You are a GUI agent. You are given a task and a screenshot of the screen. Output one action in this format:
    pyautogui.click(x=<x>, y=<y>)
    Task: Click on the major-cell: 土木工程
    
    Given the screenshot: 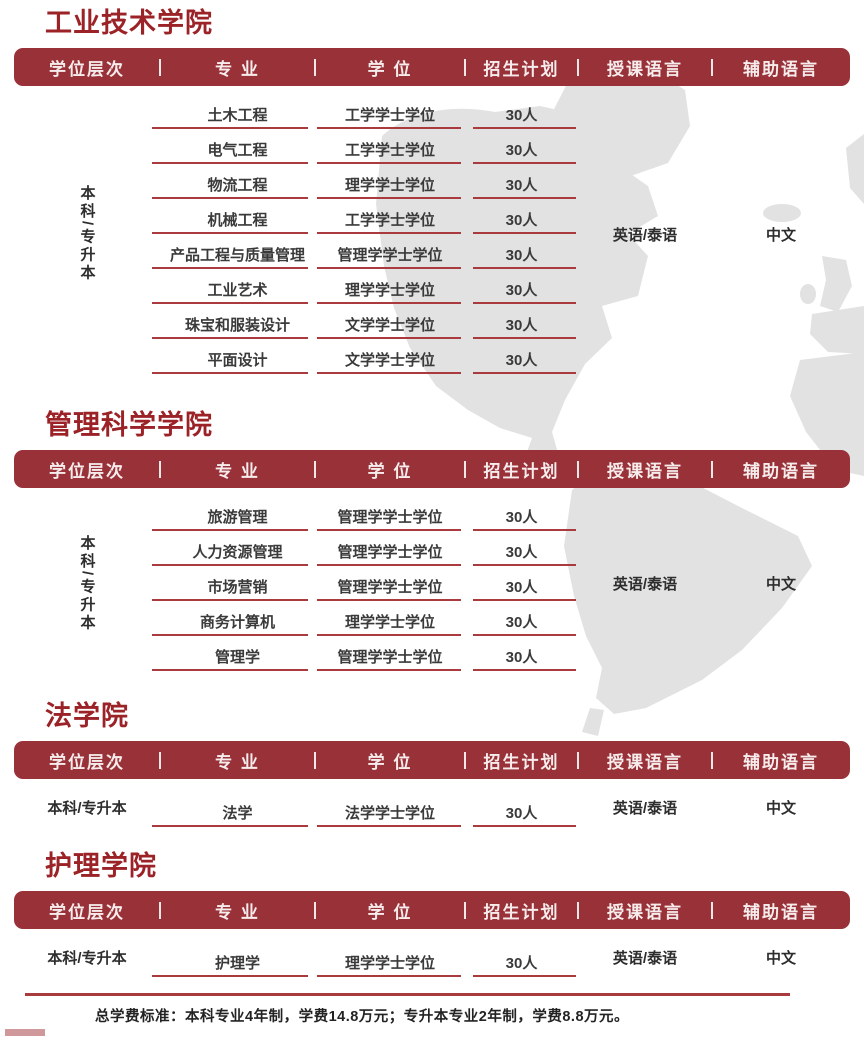 What is the action you would take?
    pyautogui.click(x=233, y=111)
    